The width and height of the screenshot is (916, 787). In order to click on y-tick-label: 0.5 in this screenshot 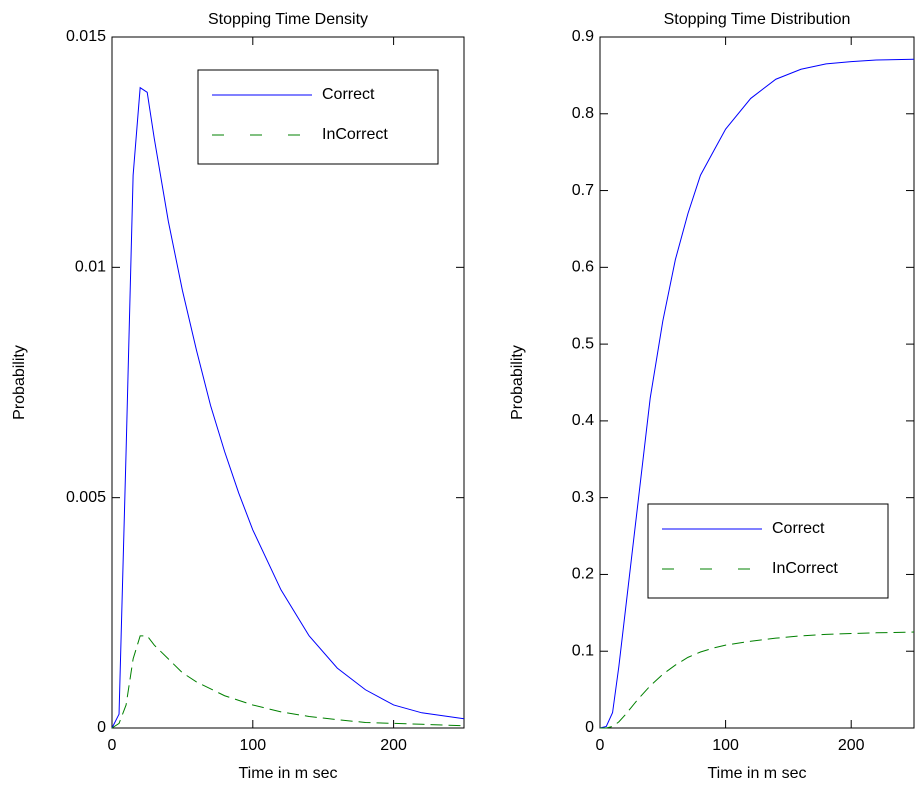, I will do `click(583, 343)`.